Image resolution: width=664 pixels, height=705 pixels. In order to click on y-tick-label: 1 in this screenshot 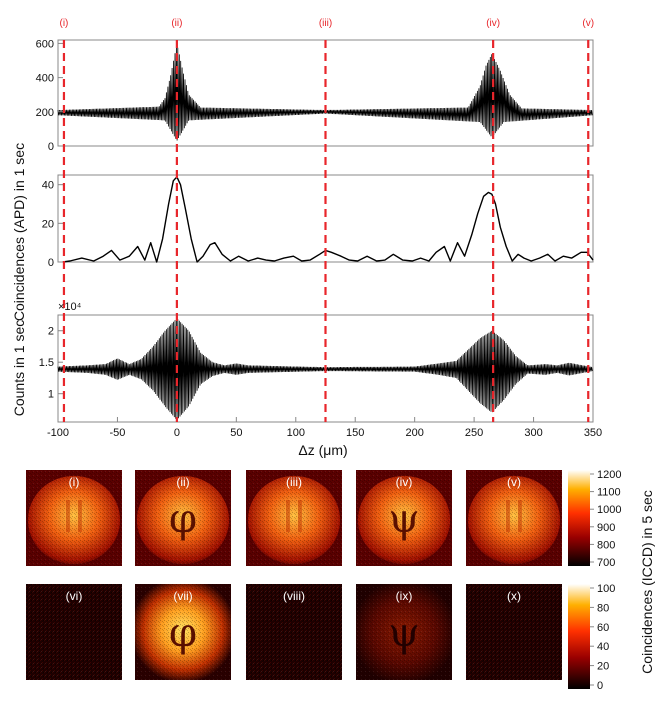, I will do `click(51, 395)`.